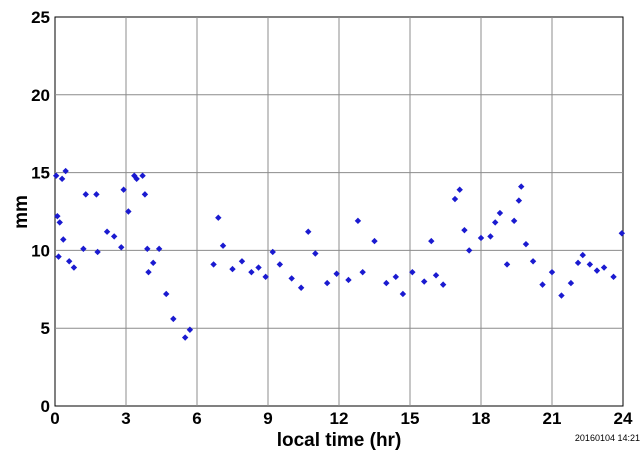  I want to click on y-tick-label: 15, so click(40, 173).